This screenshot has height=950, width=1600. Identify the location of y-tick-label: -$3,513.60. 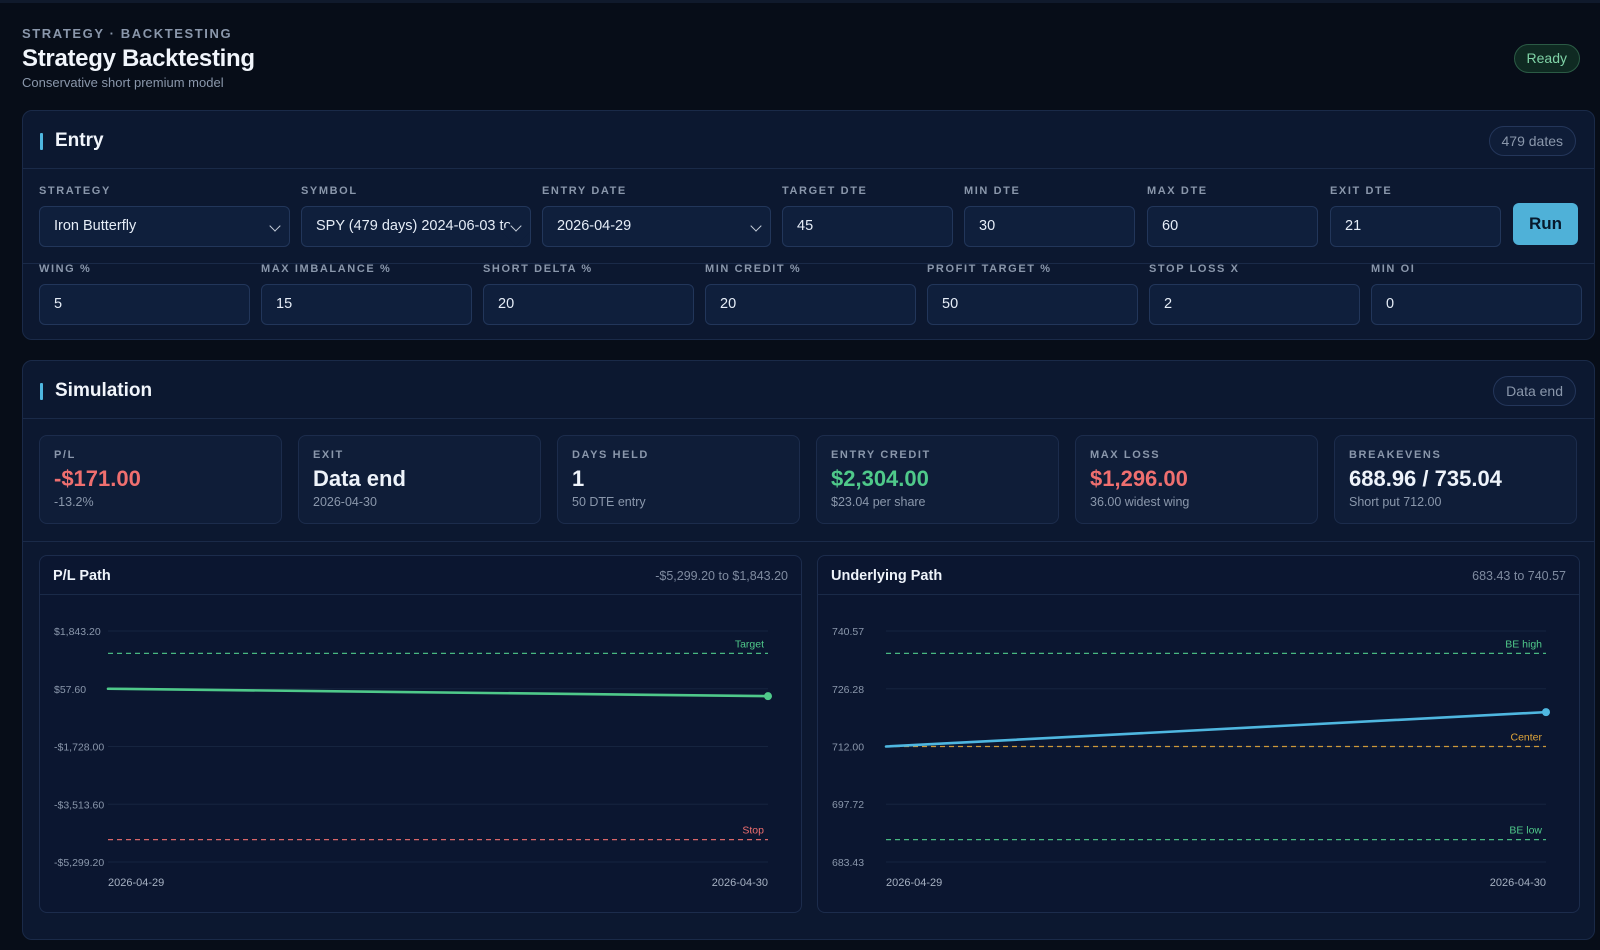
(79, 805).